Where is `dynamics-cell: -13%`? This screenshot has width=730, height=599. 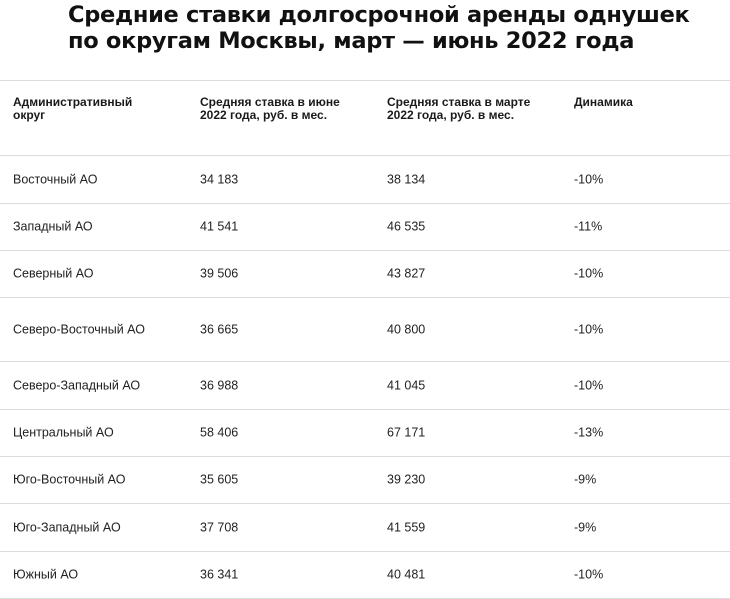 dynamics-cell: -13% is located at coordinates (589, 432).